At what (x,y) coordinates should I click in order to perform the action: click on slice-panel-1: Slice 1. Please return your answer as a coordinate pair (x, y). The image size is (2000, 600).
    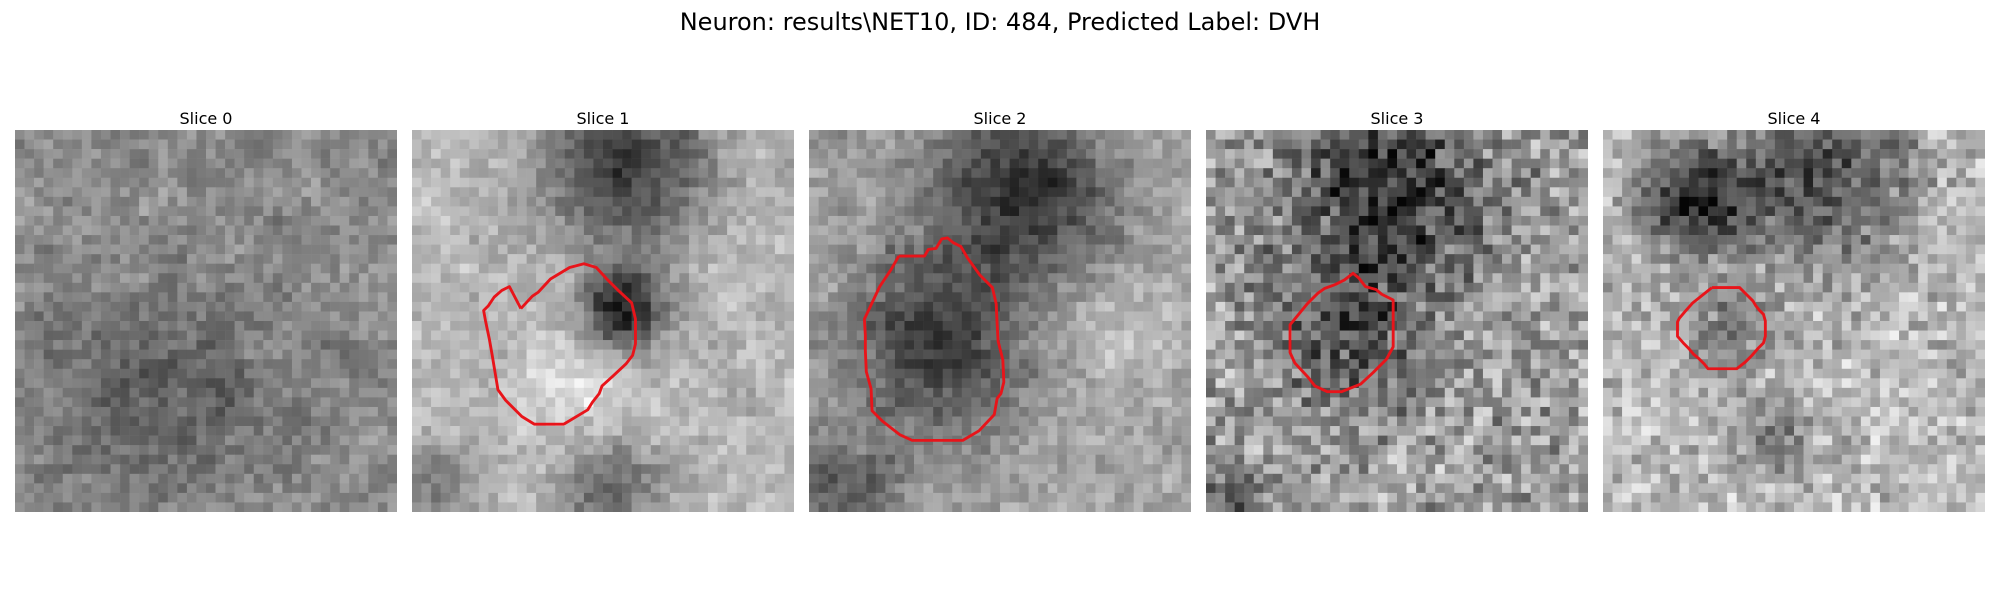
    Looking at the image, I should click on (603, 310).